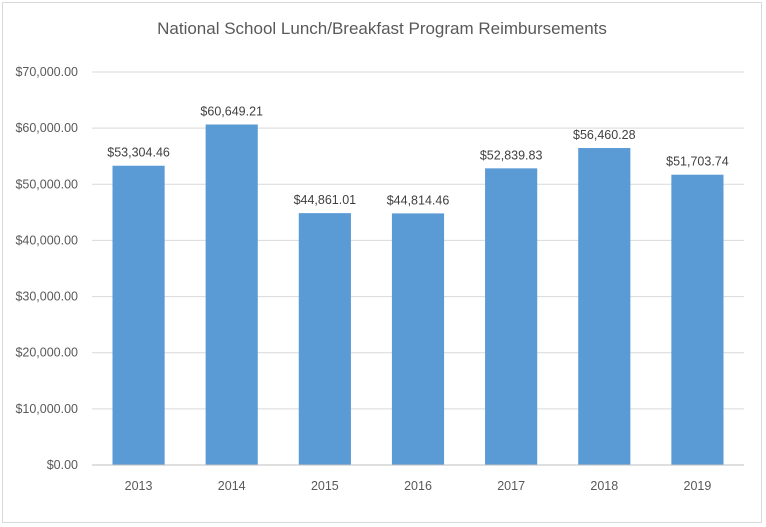  What do you see at coordinates (232, 486) in the screenshot?
I see `x-tick-label-2014: 2014` at bounding box center [232, 486].